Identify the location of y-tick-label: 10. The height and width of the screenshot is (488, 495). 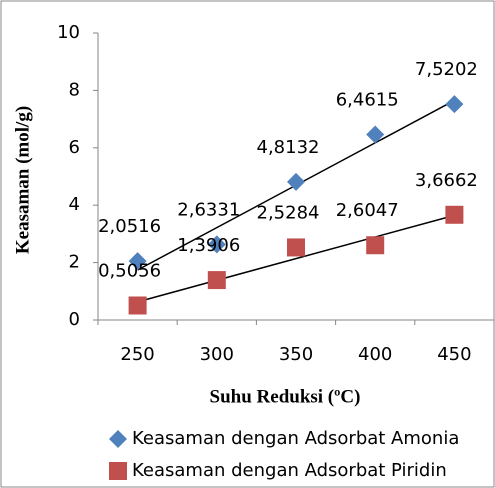
(68, 32).